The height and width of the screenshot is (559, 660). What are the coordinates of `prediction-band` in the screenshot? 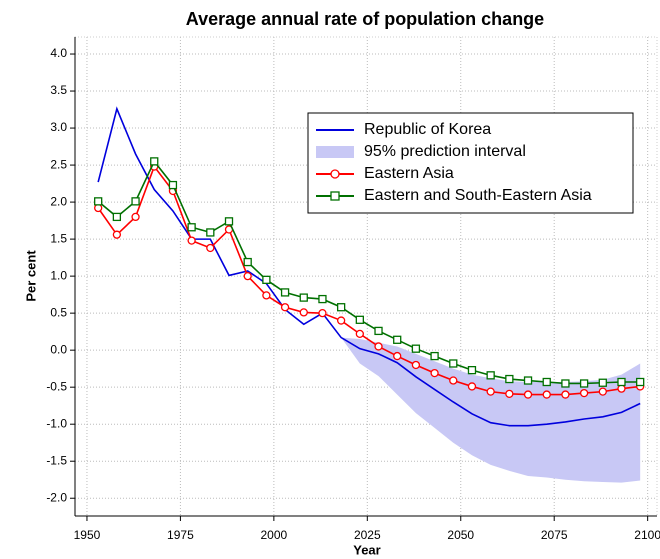 It's located at (491, 410).